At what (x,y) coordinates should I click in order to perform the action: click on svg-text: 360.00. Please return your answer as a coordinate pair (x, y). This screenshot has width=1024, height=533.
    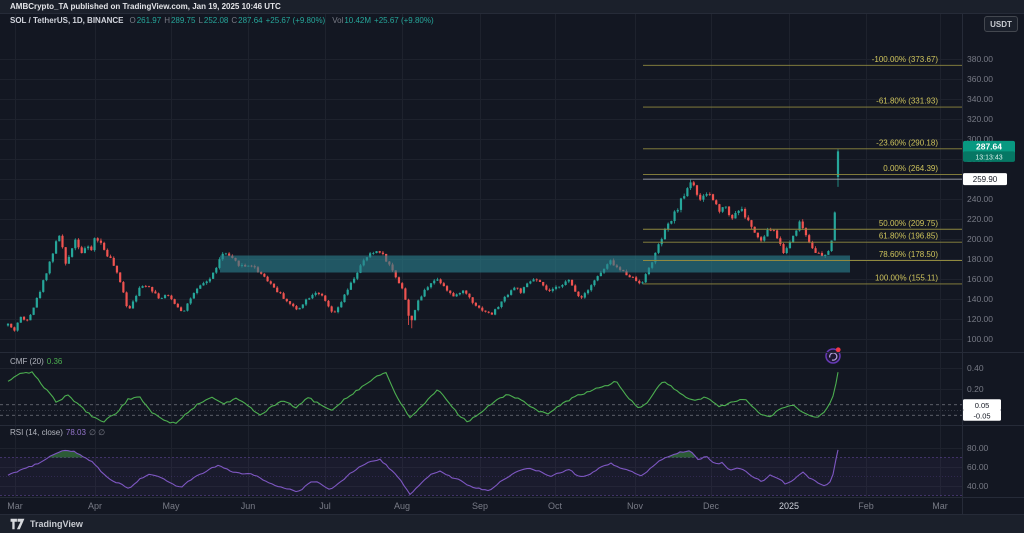
    Looking at the image, I should click on (980, 79).